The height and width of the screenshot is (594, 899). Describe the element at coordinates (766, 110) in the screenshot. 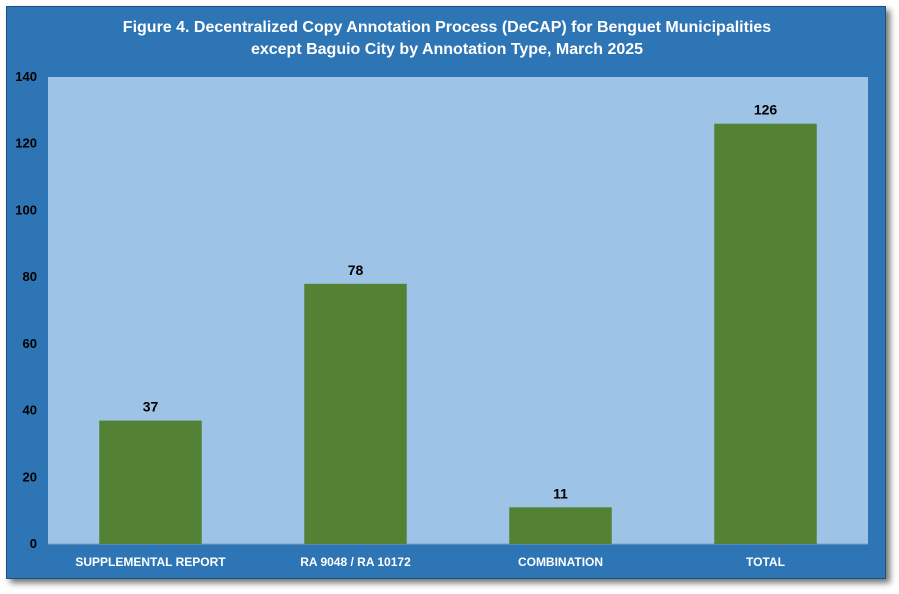

I see `data-label: 126` at that location.